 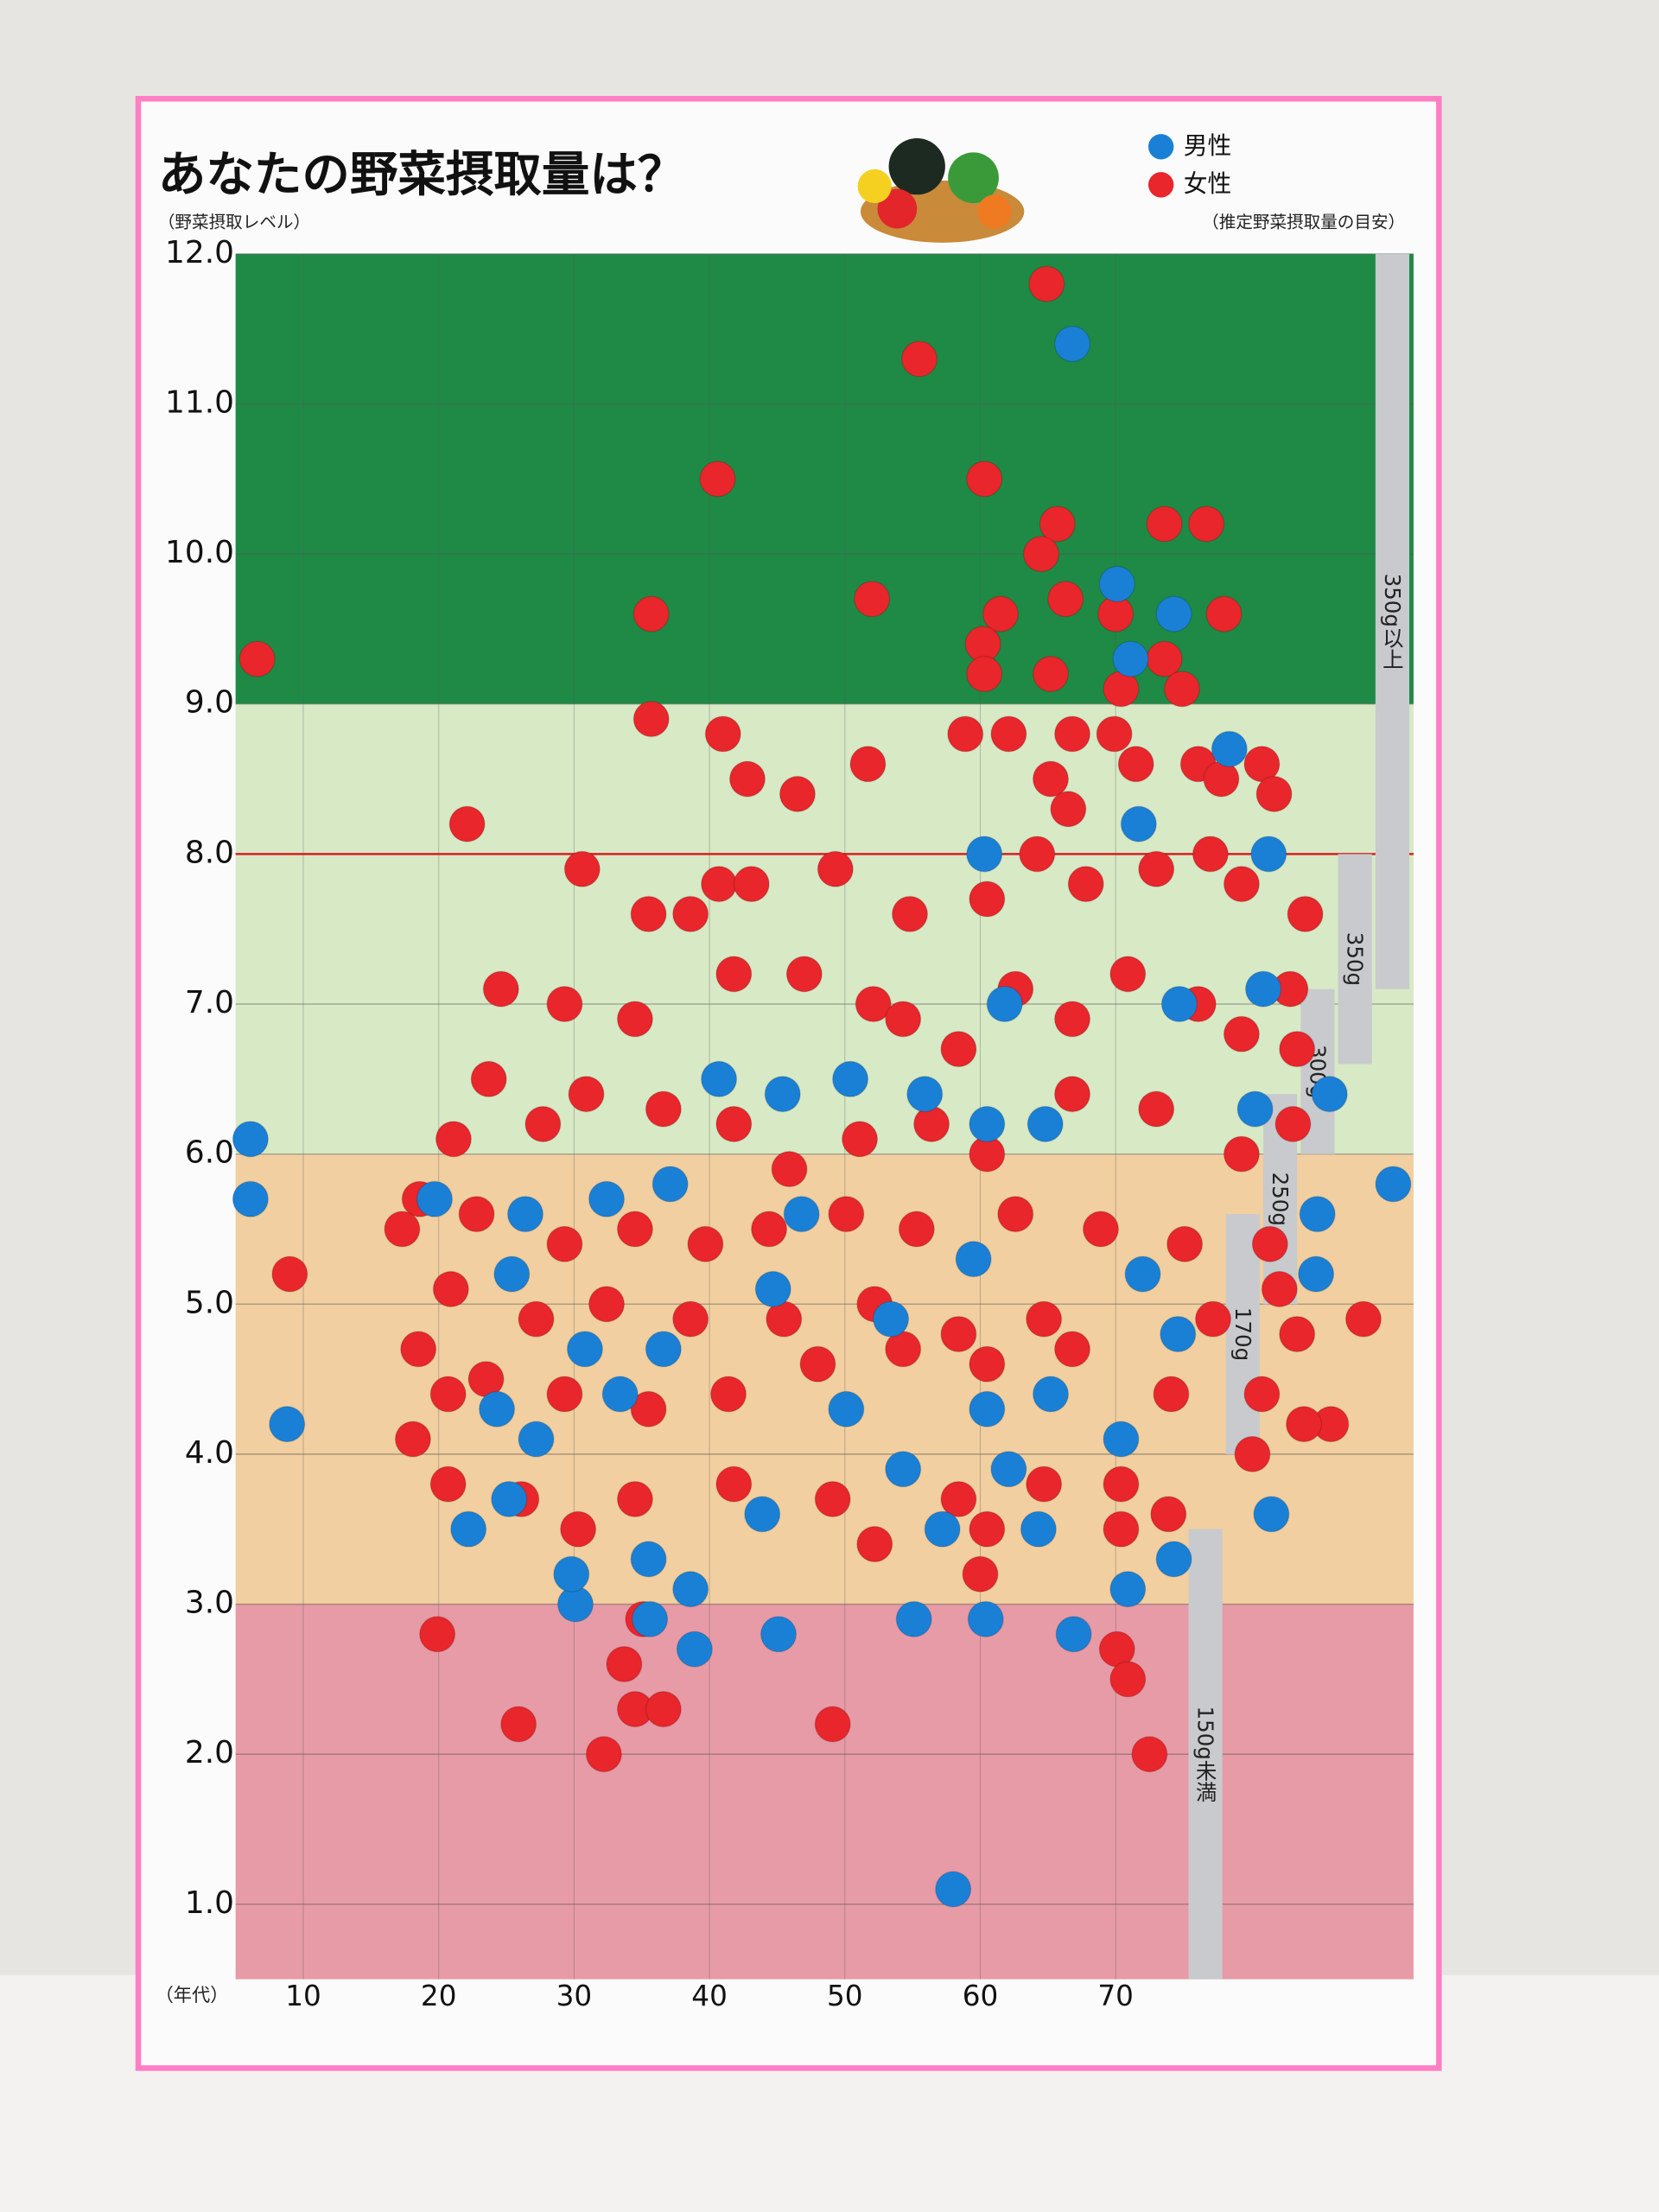 I want to click on legend-label: 男性, so click(x=1208, y=145).